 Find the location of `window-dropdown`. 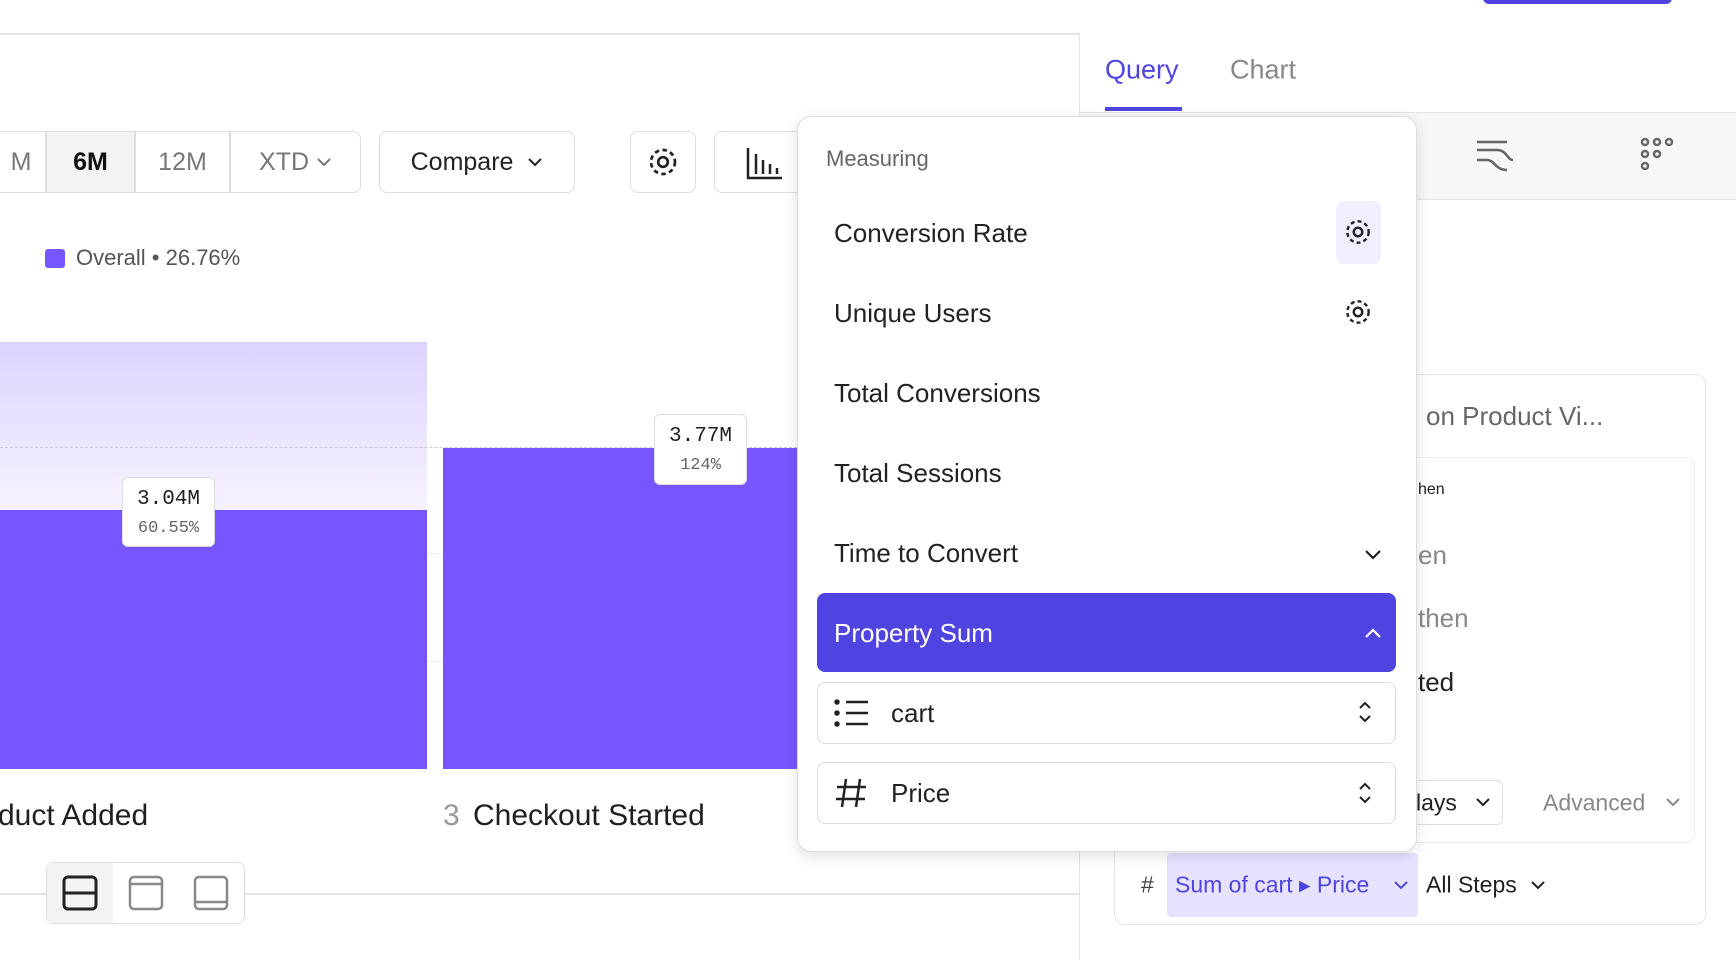

window-dropdown is located at coordinates (1451, 802).